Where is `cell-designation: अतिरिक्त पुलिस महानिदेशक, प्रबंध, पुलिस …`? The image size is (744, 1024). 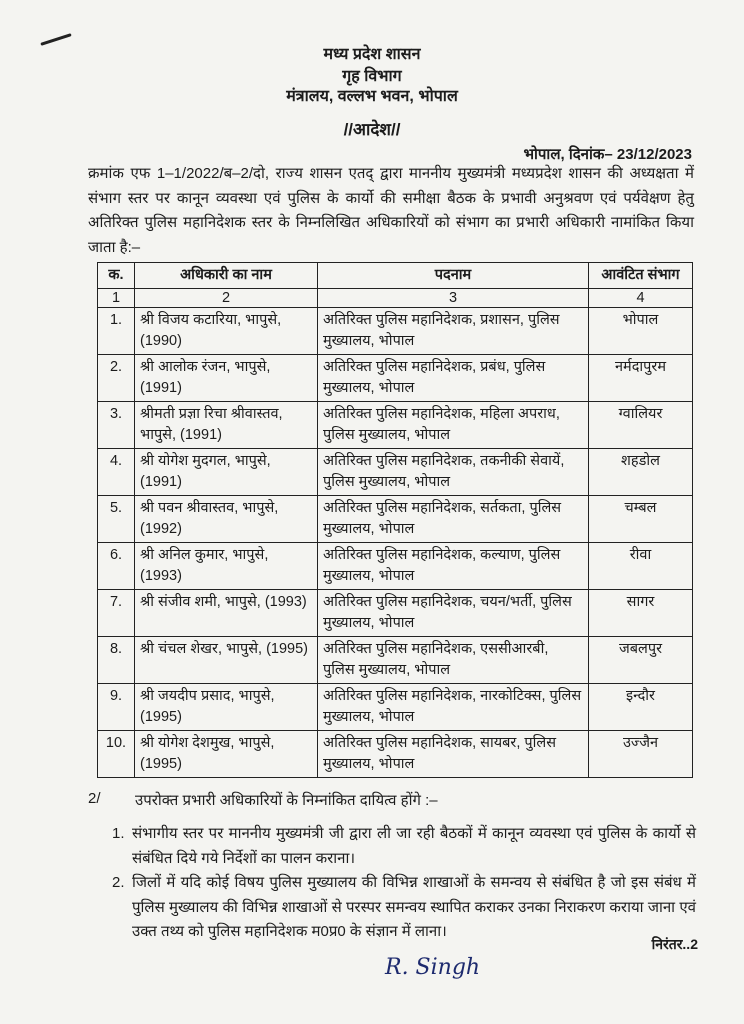
cell-designation: अतिरिक्त पुलिस महानिदेशक, प्रबंध, पुलिस … is located at coordinates (453, 378).